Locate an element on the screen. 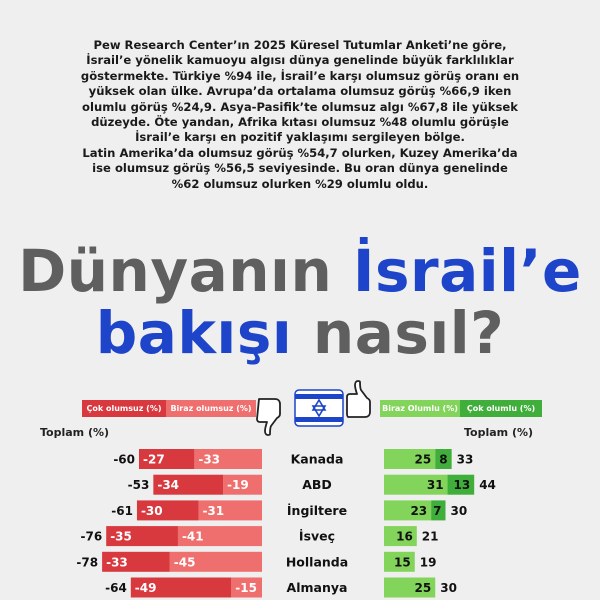 This screenshot has height=600, width=600. category-label: Kanada is located at coordinates (317, 459).